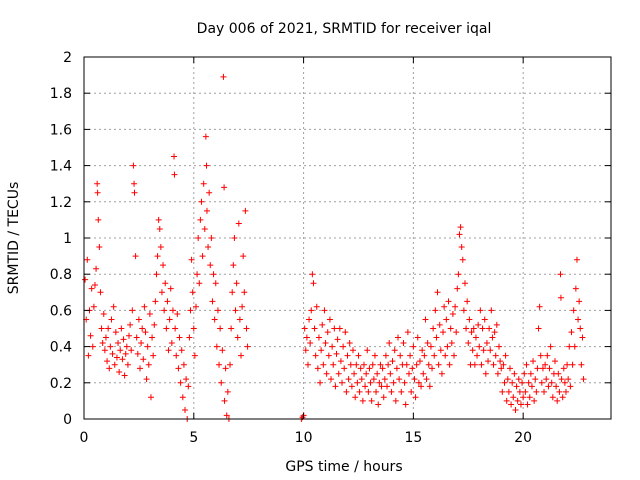 The height and width of the screenshot is (480, 640). Describe the element at coordinates (193, 438) in the screenshot. I see `x-tick-label: 5` at that location.